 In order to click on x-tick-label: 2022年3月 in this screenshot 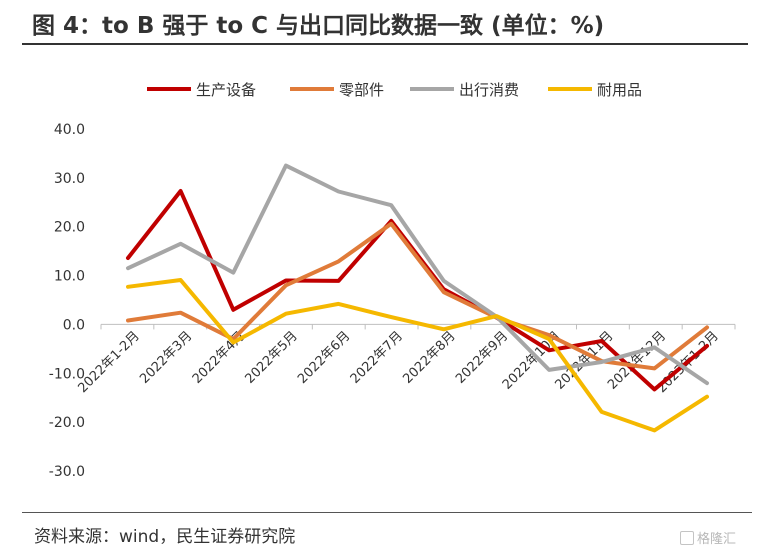, I will do `click(166, 358)`.